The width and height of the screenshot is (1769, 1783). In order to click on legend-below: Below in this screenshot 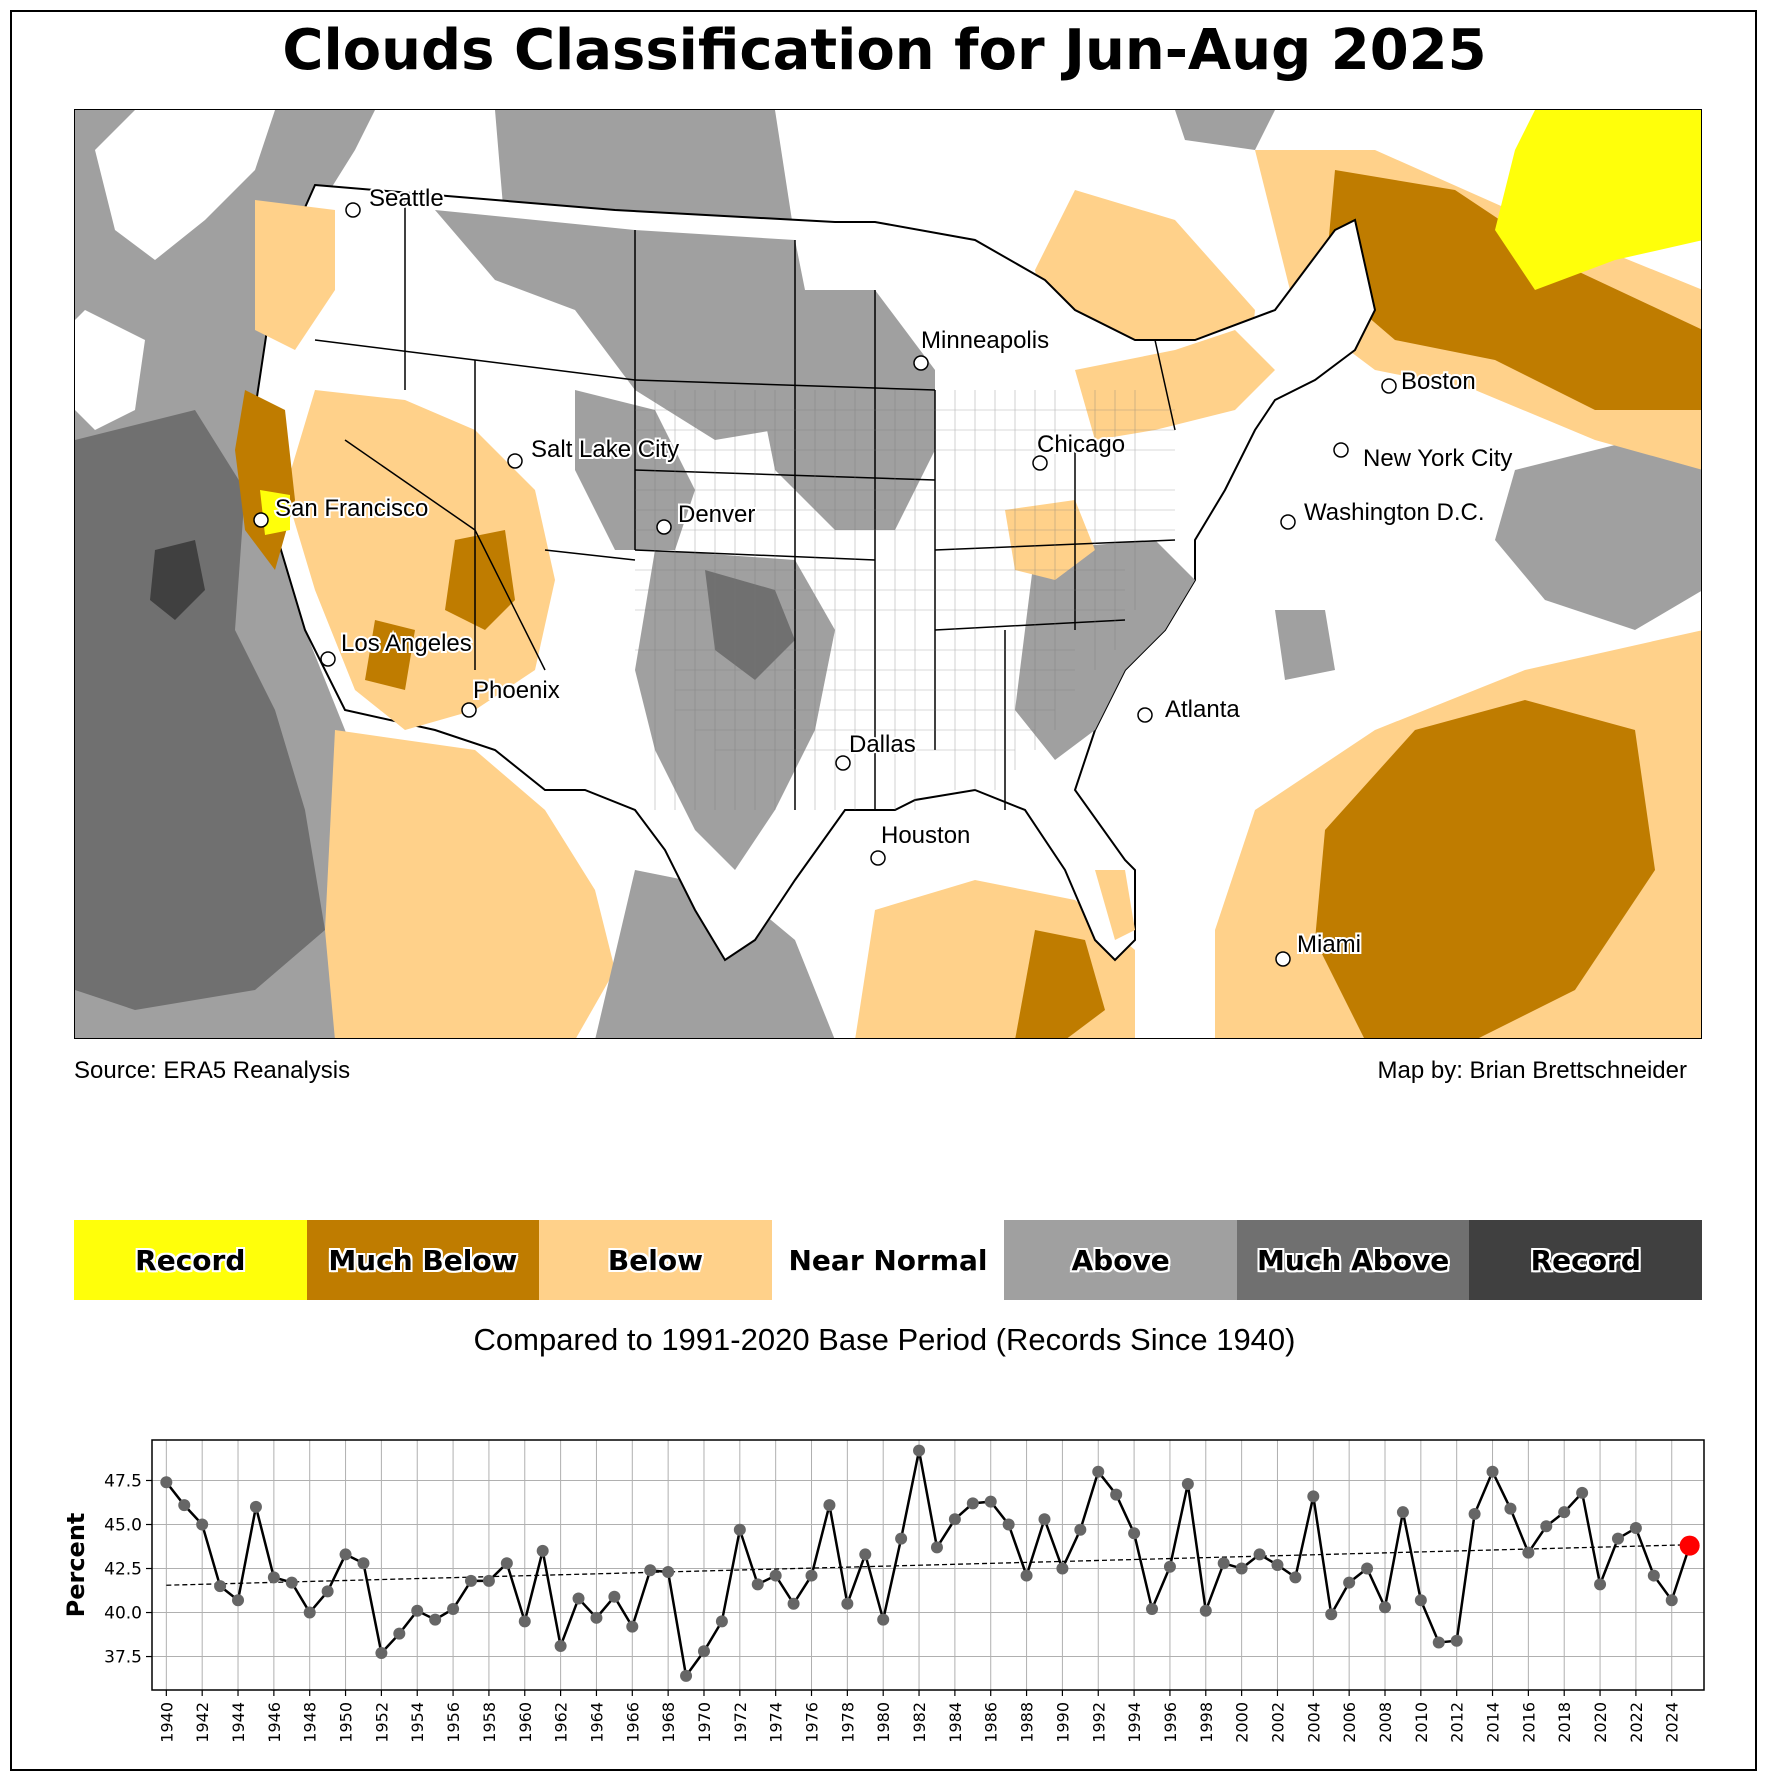, I will do `click(655, 1260)`.